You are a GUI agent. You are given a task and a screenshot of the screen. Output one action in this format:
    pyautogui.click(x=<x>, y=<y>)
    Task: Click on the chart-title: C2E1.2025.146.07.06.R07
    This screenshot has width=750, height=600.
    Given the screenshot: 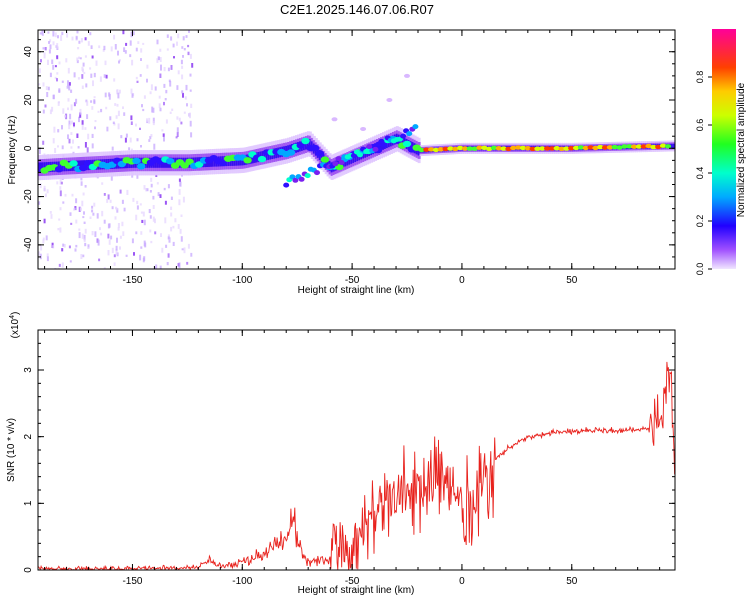 What is the action you would take?
    pyautogui.click(x=357, y=9)
    